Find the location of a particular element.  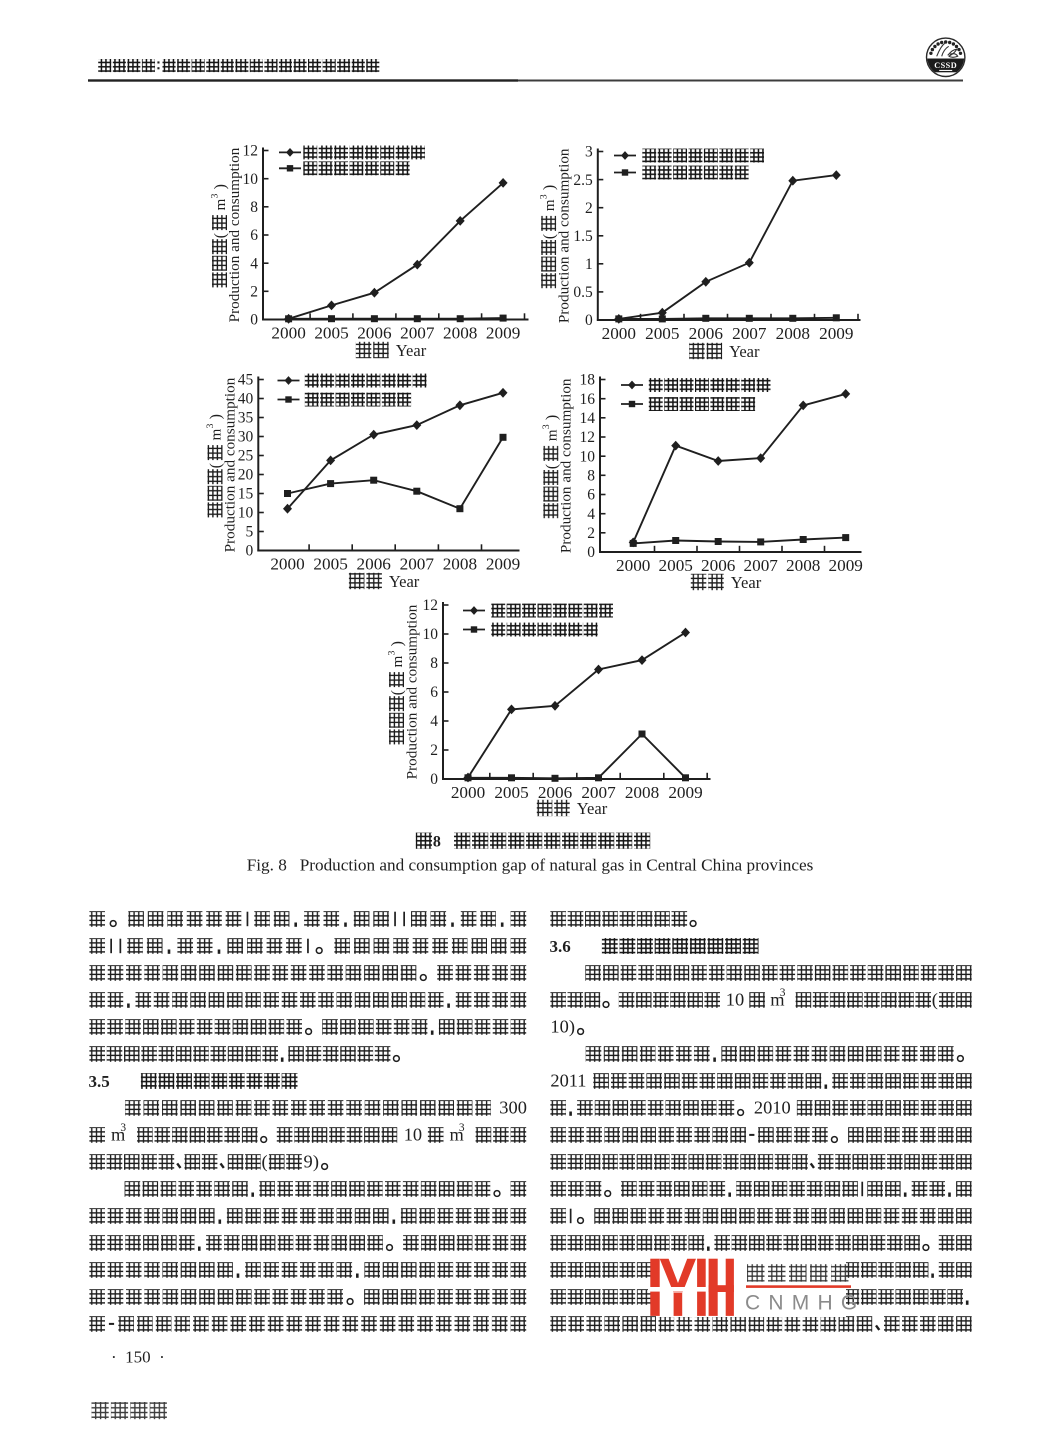

svg-text: 3.5 is located at coordinates (99, 1081).